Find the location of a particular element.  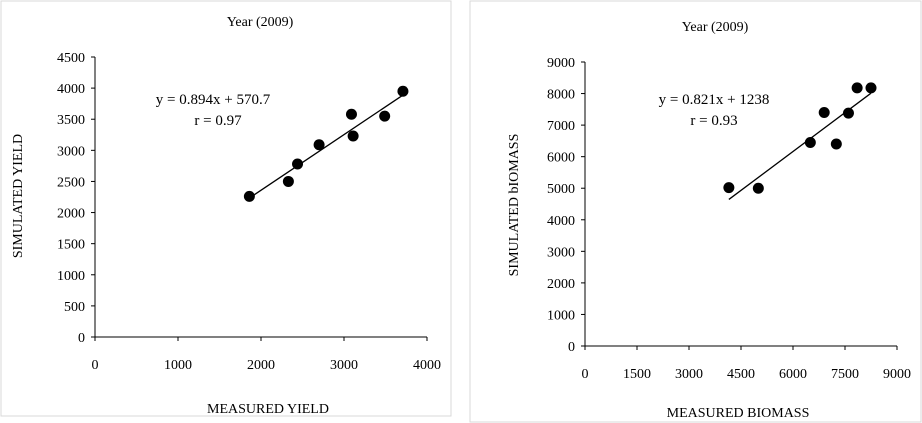

x-tick-label: 4000 is located at coordinates (427, 365).